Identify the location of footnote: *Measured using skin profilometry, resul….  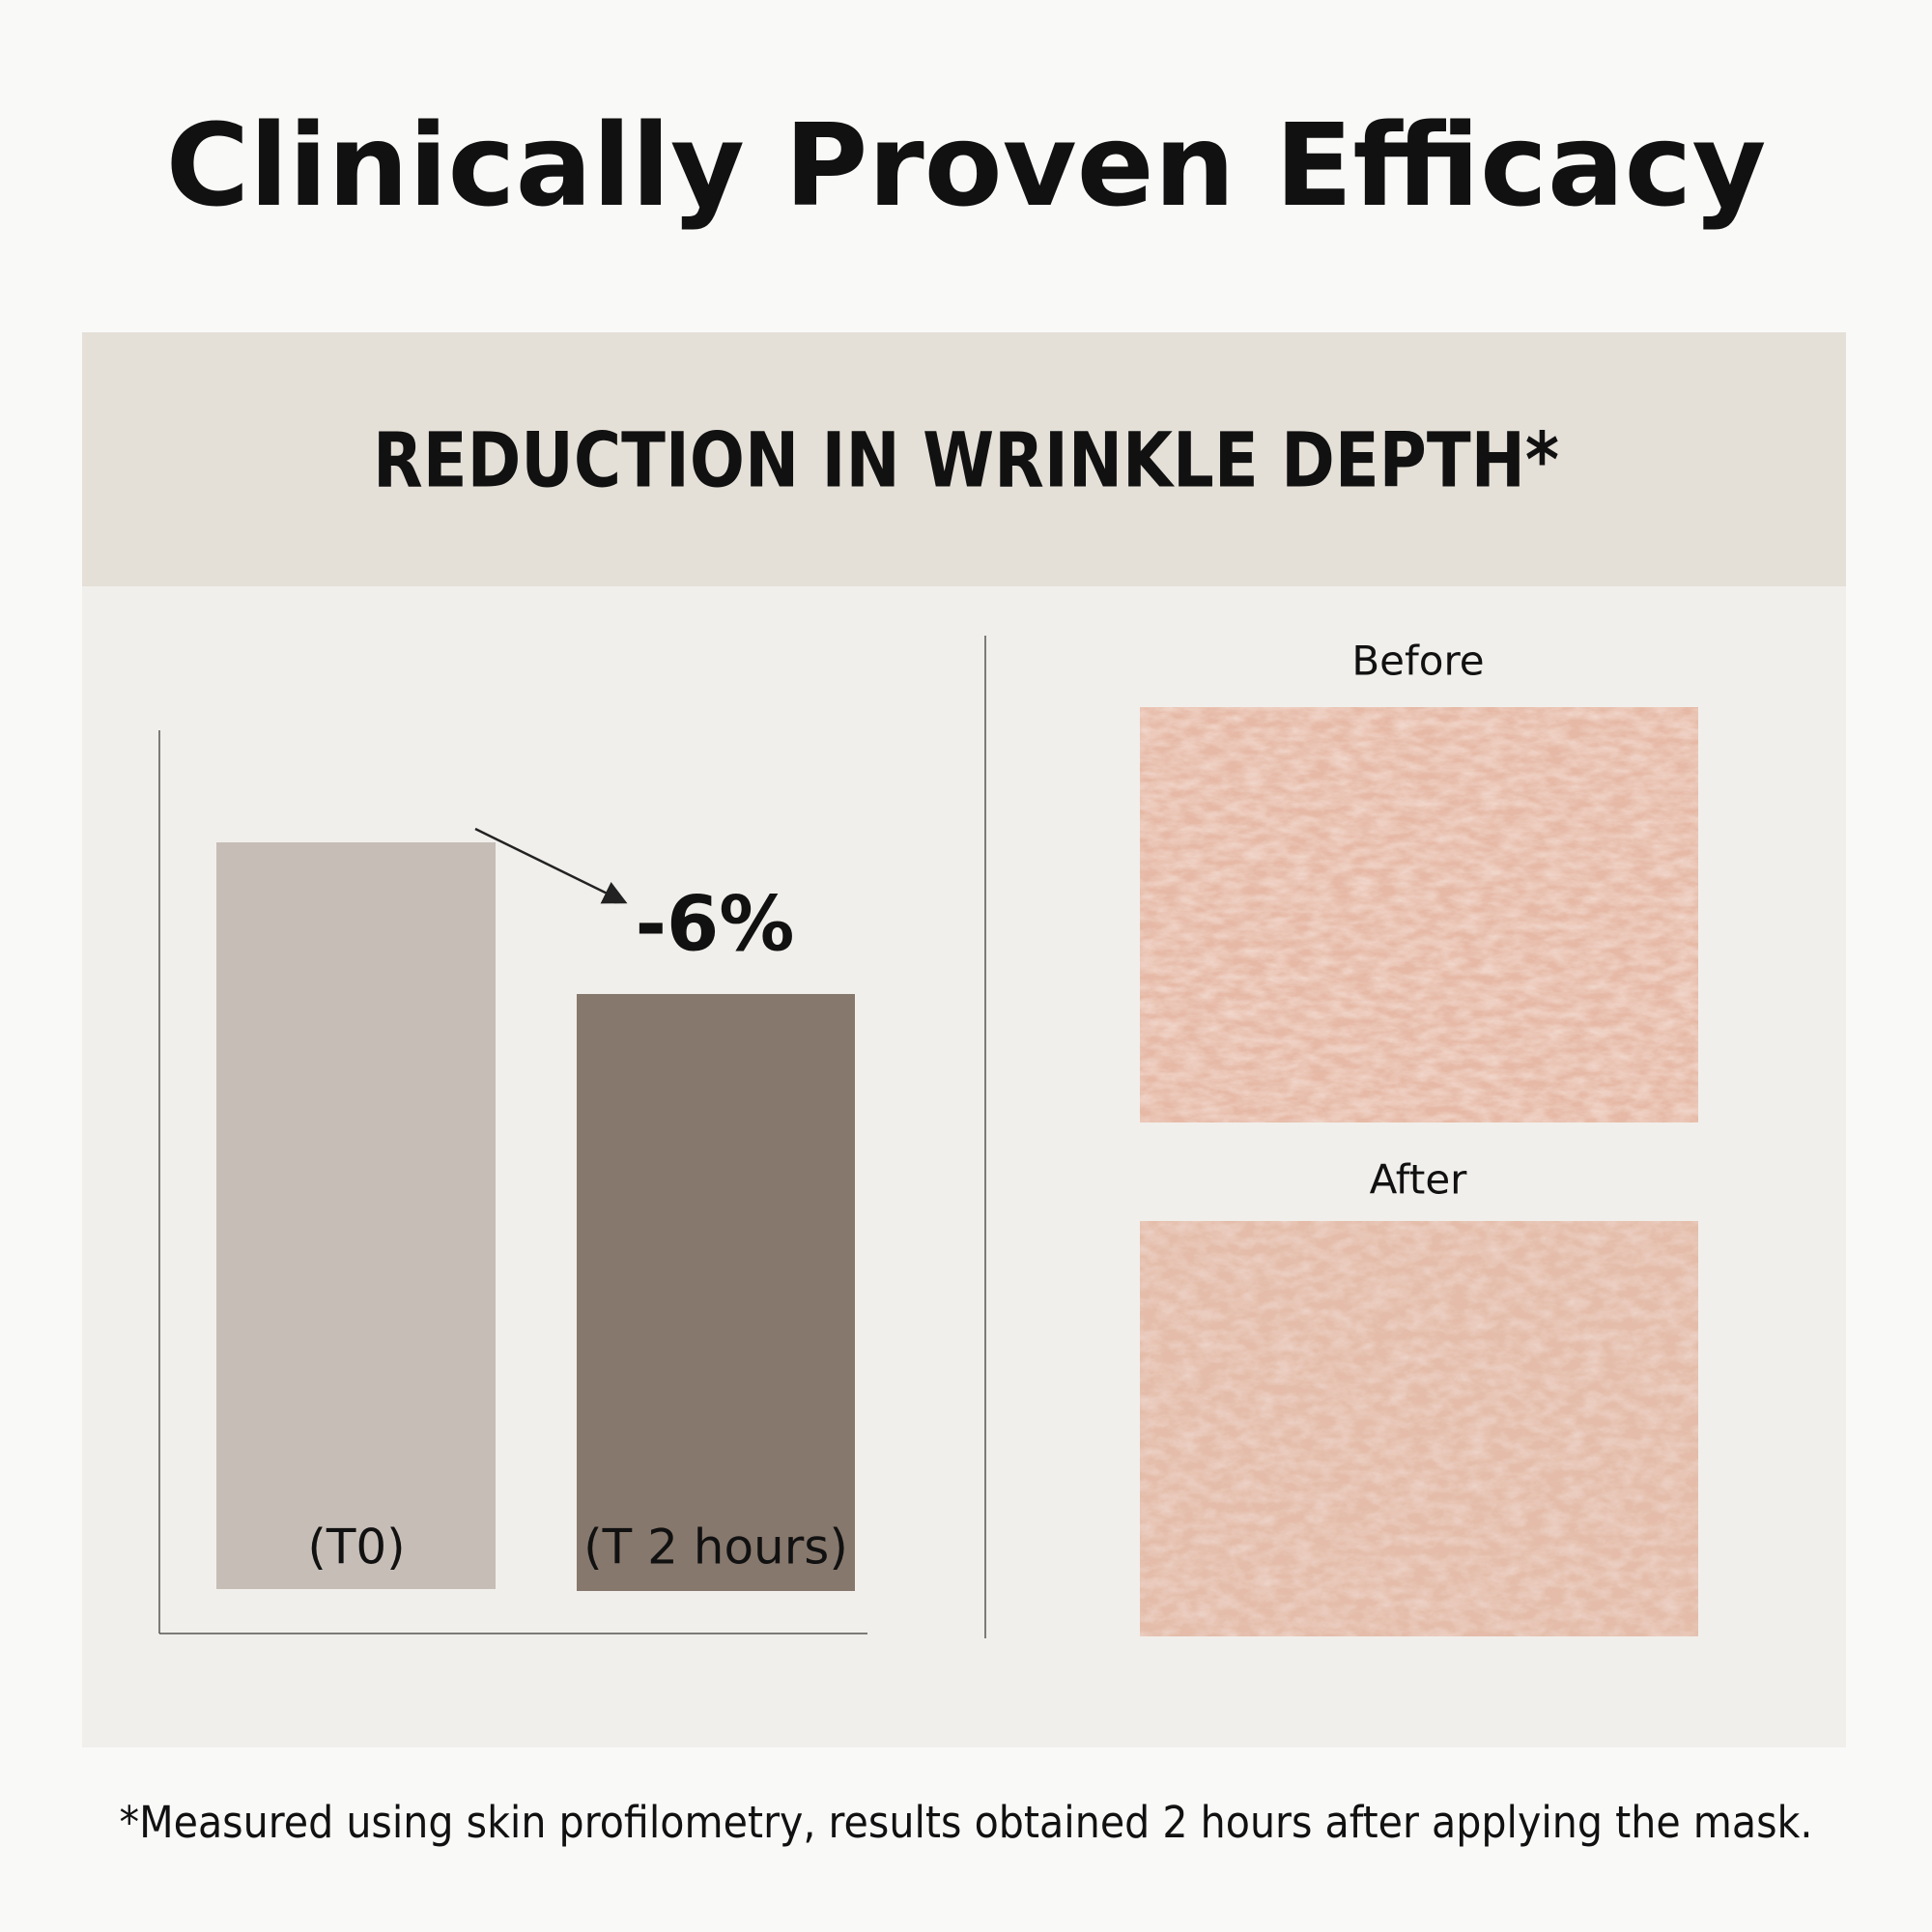
(966, 1822).